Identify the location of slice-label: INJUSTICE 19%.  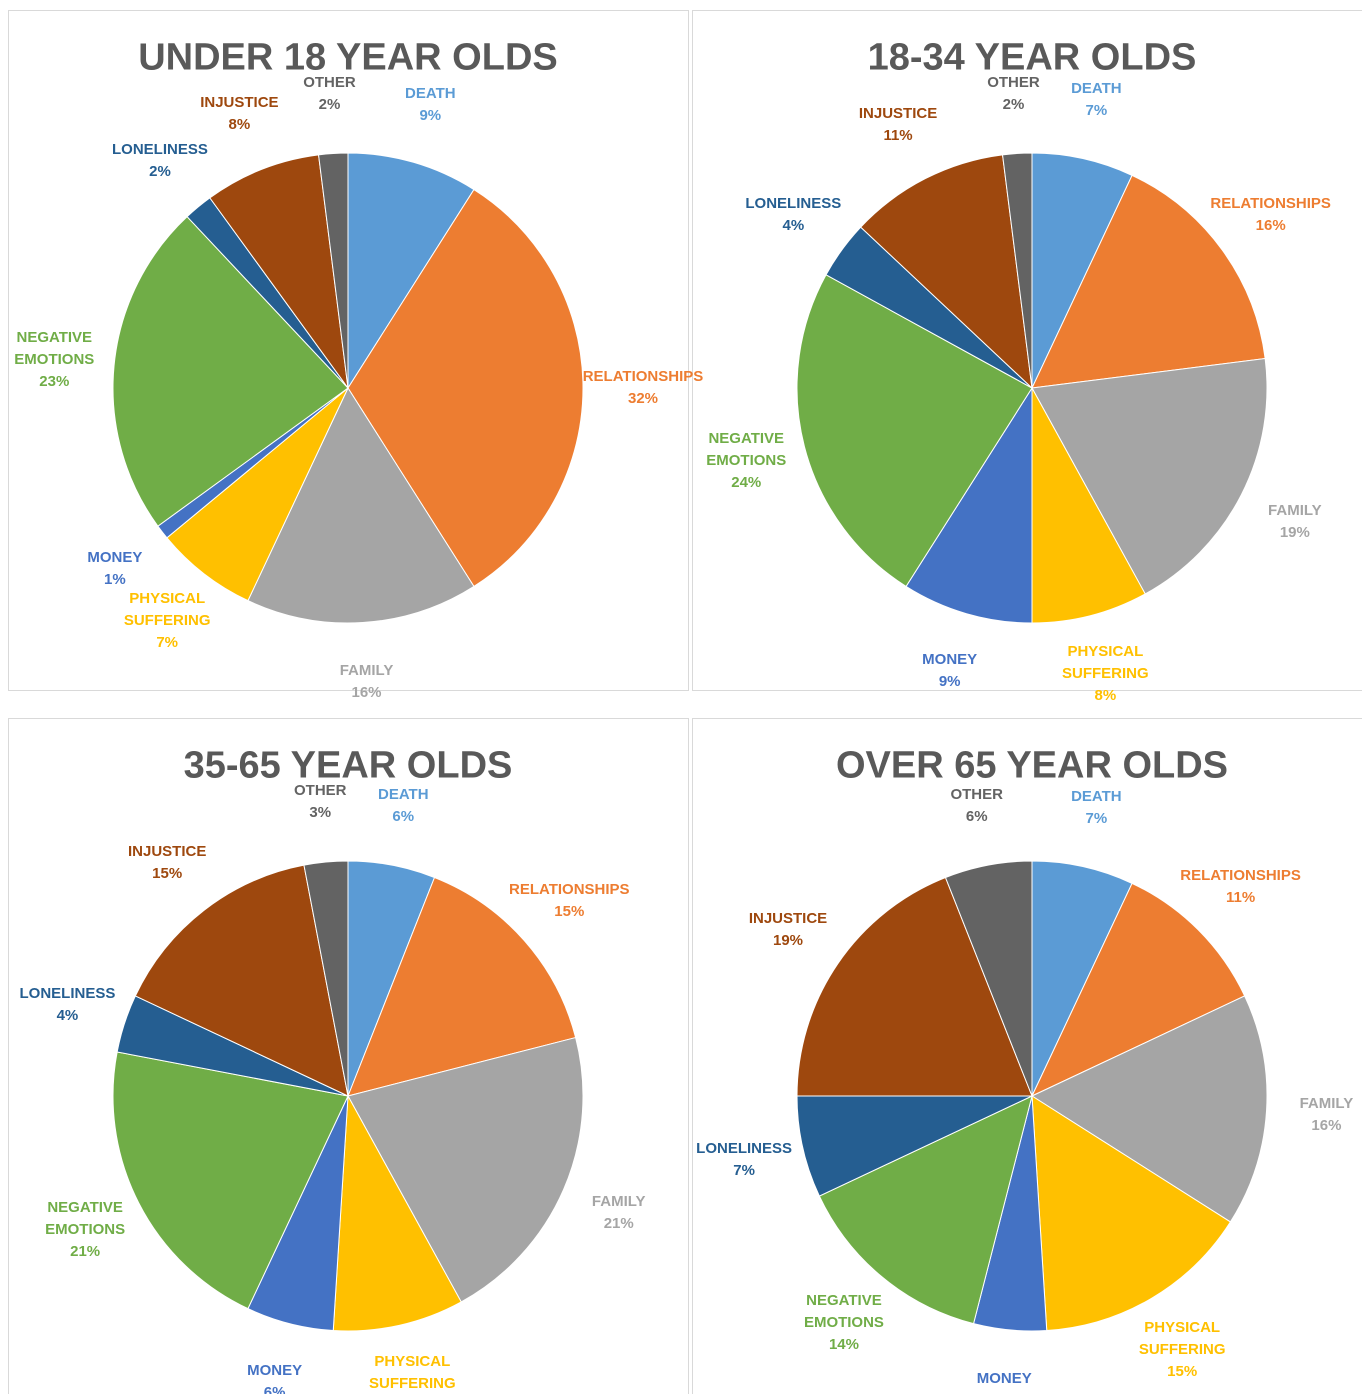
(788, 930).